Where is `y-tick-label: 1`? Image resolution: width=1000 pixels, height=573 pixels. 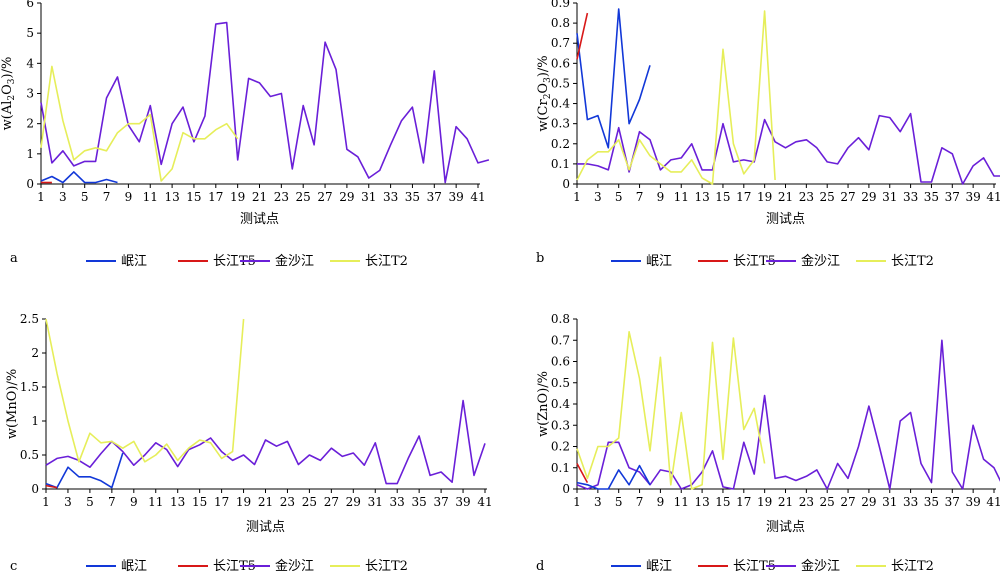
y-tick-label: 1 is located at coordinates (35, 421).